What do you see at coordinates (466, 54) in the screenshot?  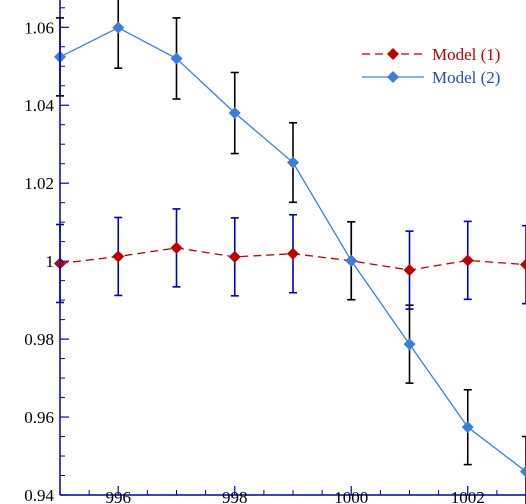 I see `legend-label-model-1: Model (1)` at bounding box center [466, 54].